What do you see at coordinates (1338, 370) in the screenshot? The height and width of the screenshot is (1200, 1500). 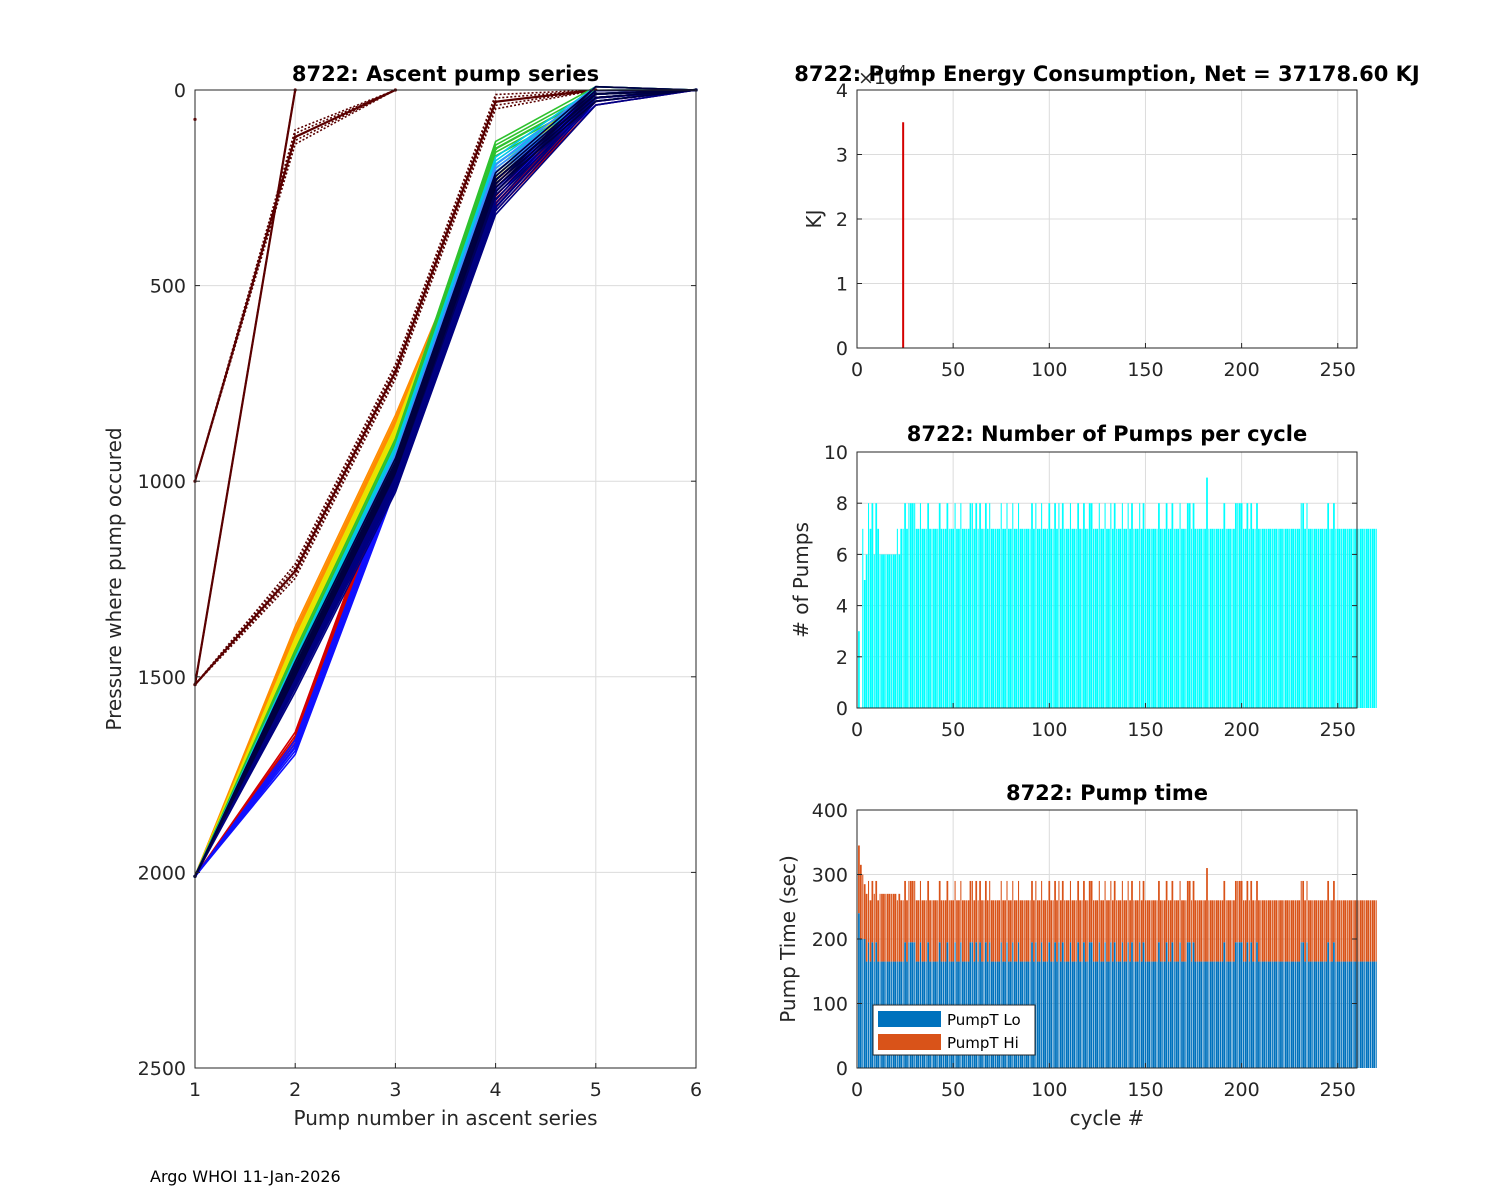 I see `energy-xtick-label: 250` at bounding box center [1338, 370].